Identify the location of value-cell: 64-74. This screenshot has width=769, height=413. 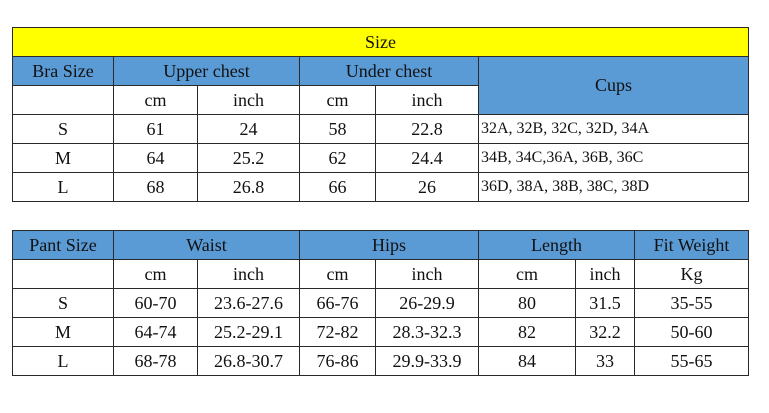
(155, 332).